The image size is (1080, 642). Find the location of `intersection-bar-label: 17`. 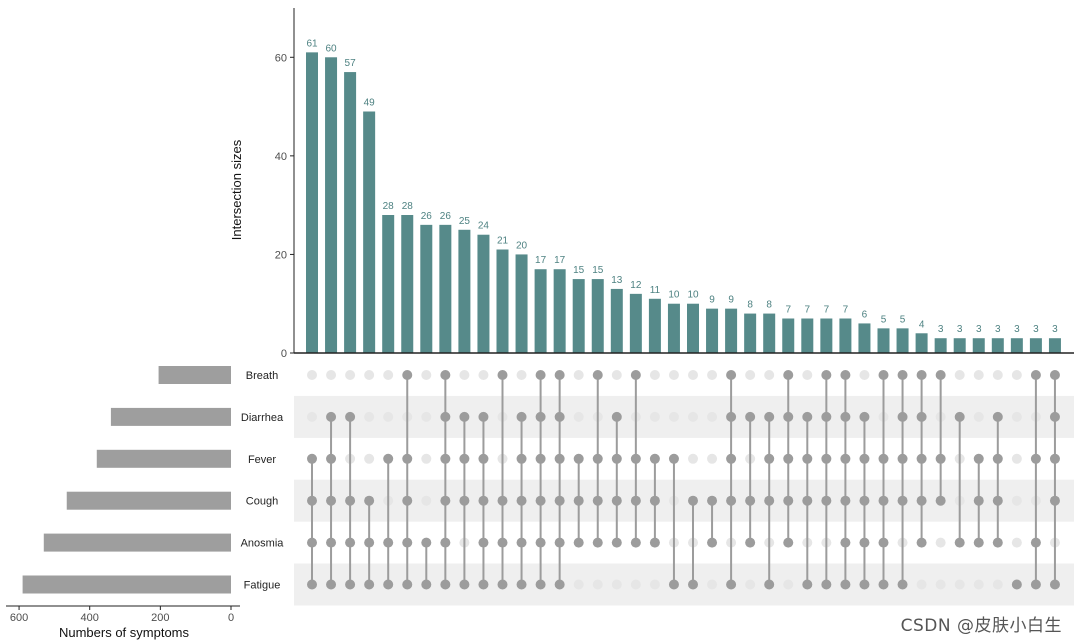

intersection-bar-label: 17 is located at coordinates (560, 260).